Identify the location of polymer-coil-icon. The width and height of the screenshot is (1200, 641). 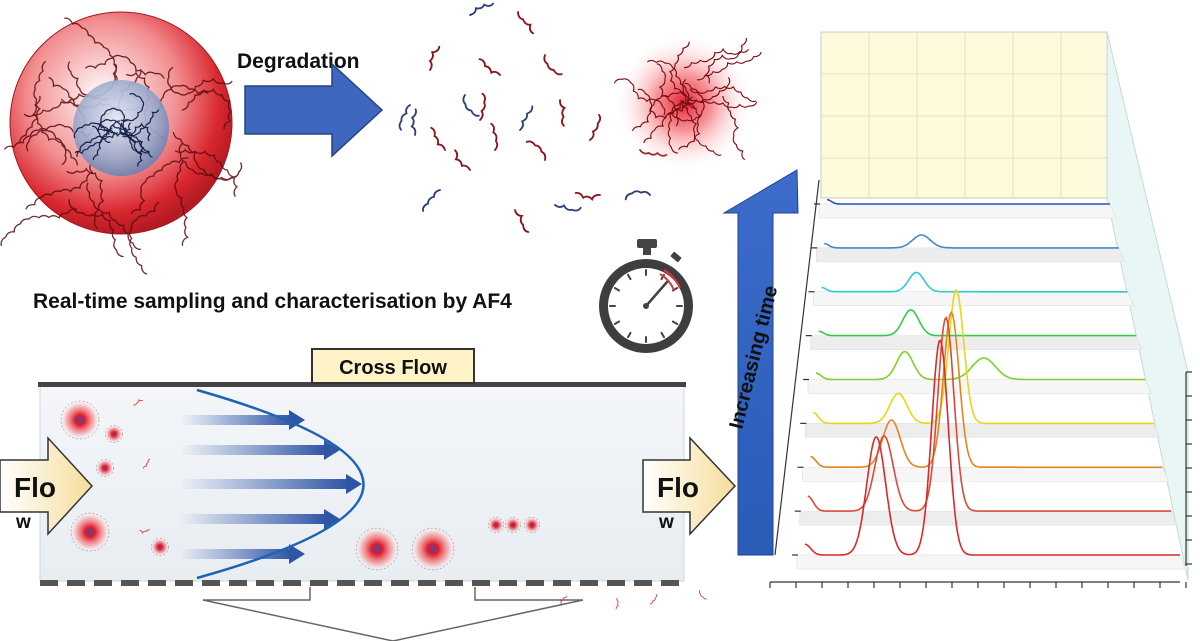
(687, 103).